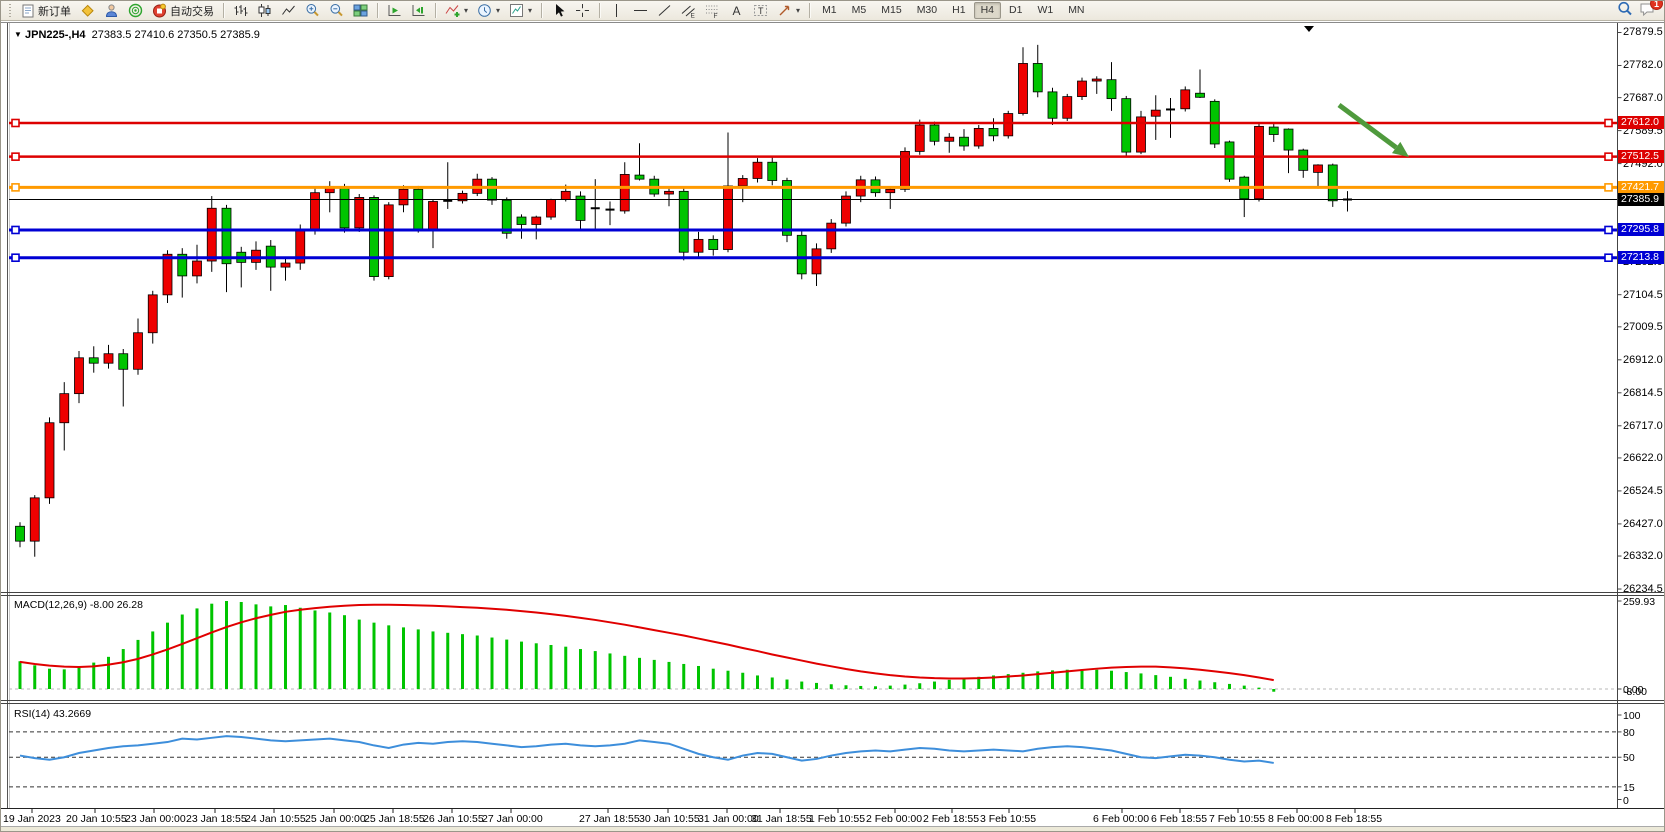 Image resolution: width=1665 pixels, height=832 pixels. I want to click on timeframe-button-mn: MN, so click(1076, 10).